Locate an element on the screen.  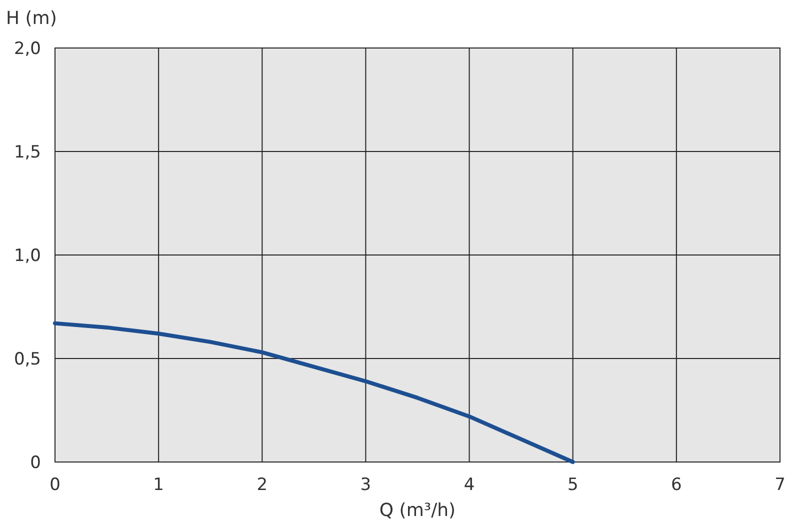
y-tick-label: 1,0 is located at coordinates (27, 256).